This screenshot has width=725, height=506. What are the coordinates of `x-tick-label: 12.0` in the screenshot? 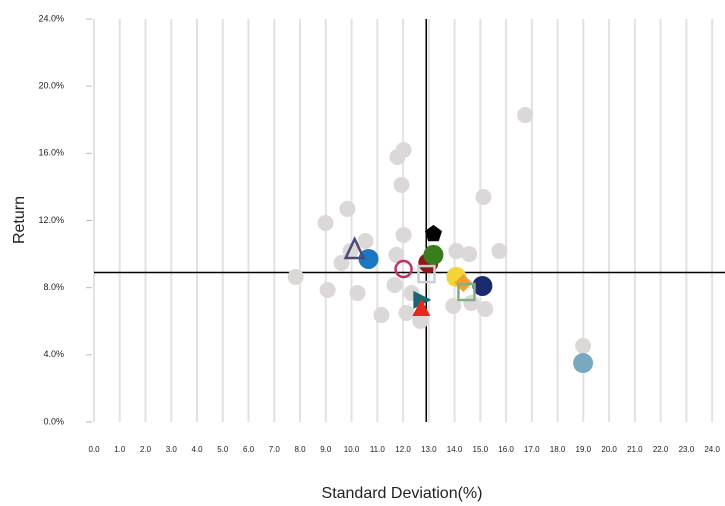 It's located at (403, 449).